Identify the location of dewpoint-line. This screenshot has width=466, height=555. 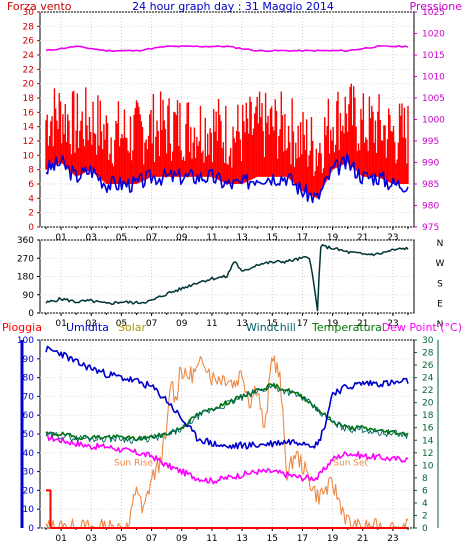
(227, 459).